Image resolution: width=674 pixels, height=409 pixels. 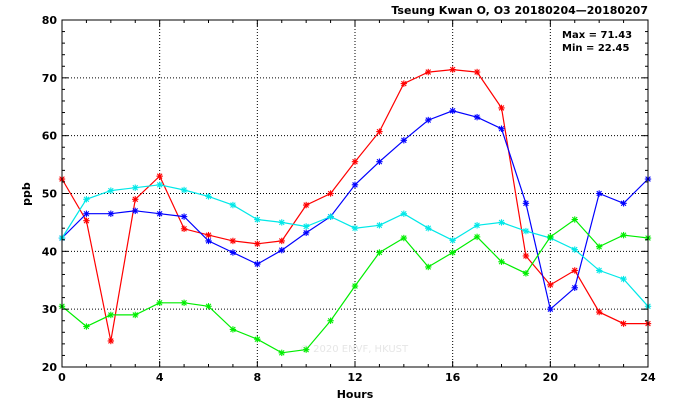 I want to click on x-tick-label: 20, so click(x=551, y=377).